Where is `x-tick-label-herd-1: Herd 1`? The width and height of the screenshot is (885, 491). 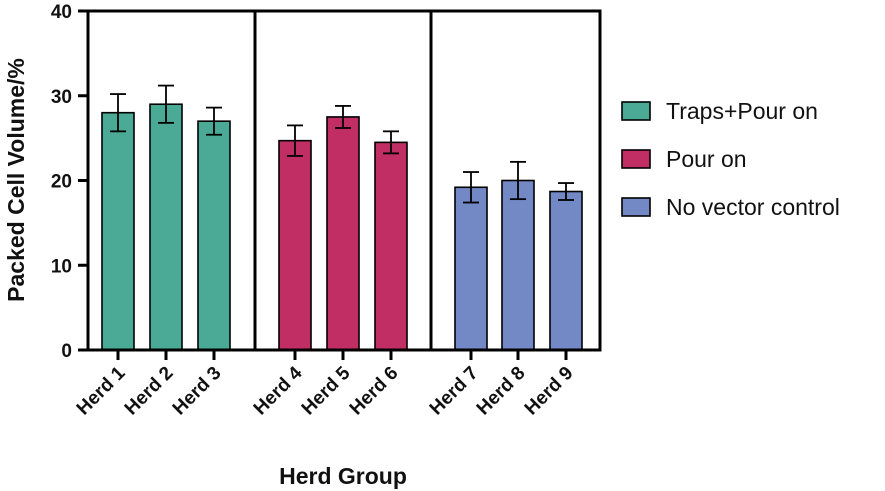 x-tick-label-herd-1: Herd 1 is located at coordinates (101, 390).